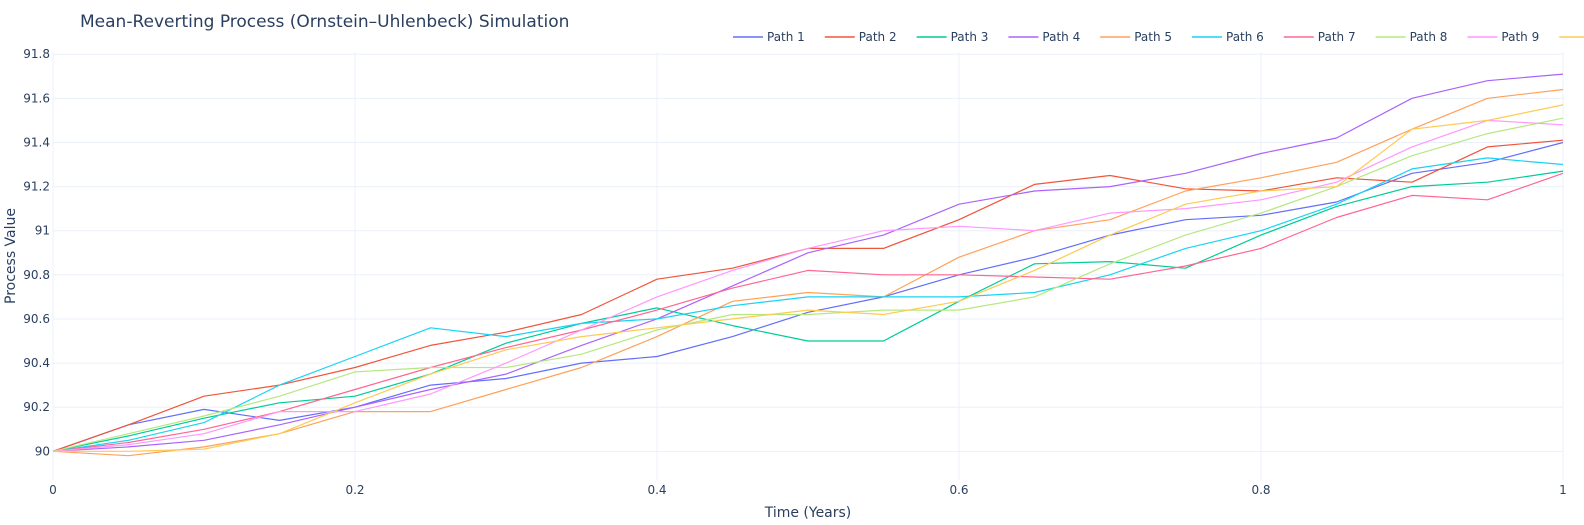 The width and height of the screenshot is (1584, 525). I want to click on legend-item: Path 1, so click(769, 37).